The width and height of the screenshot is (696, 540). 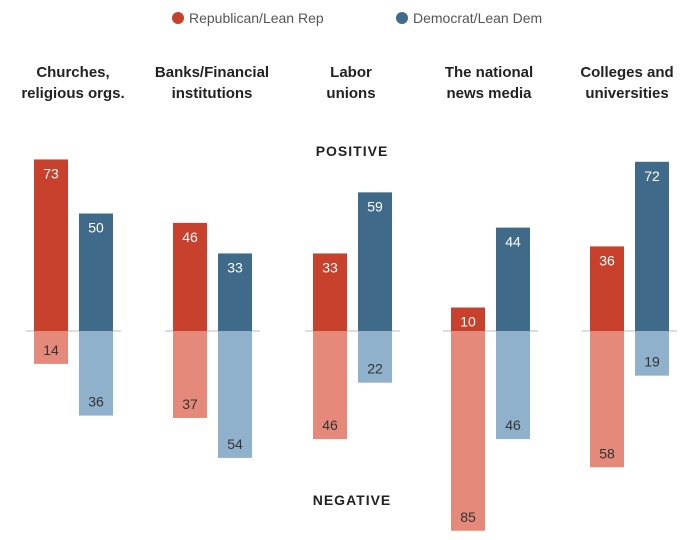 I want to click on bar-rep-negative-news, so click(x=468, y=431).